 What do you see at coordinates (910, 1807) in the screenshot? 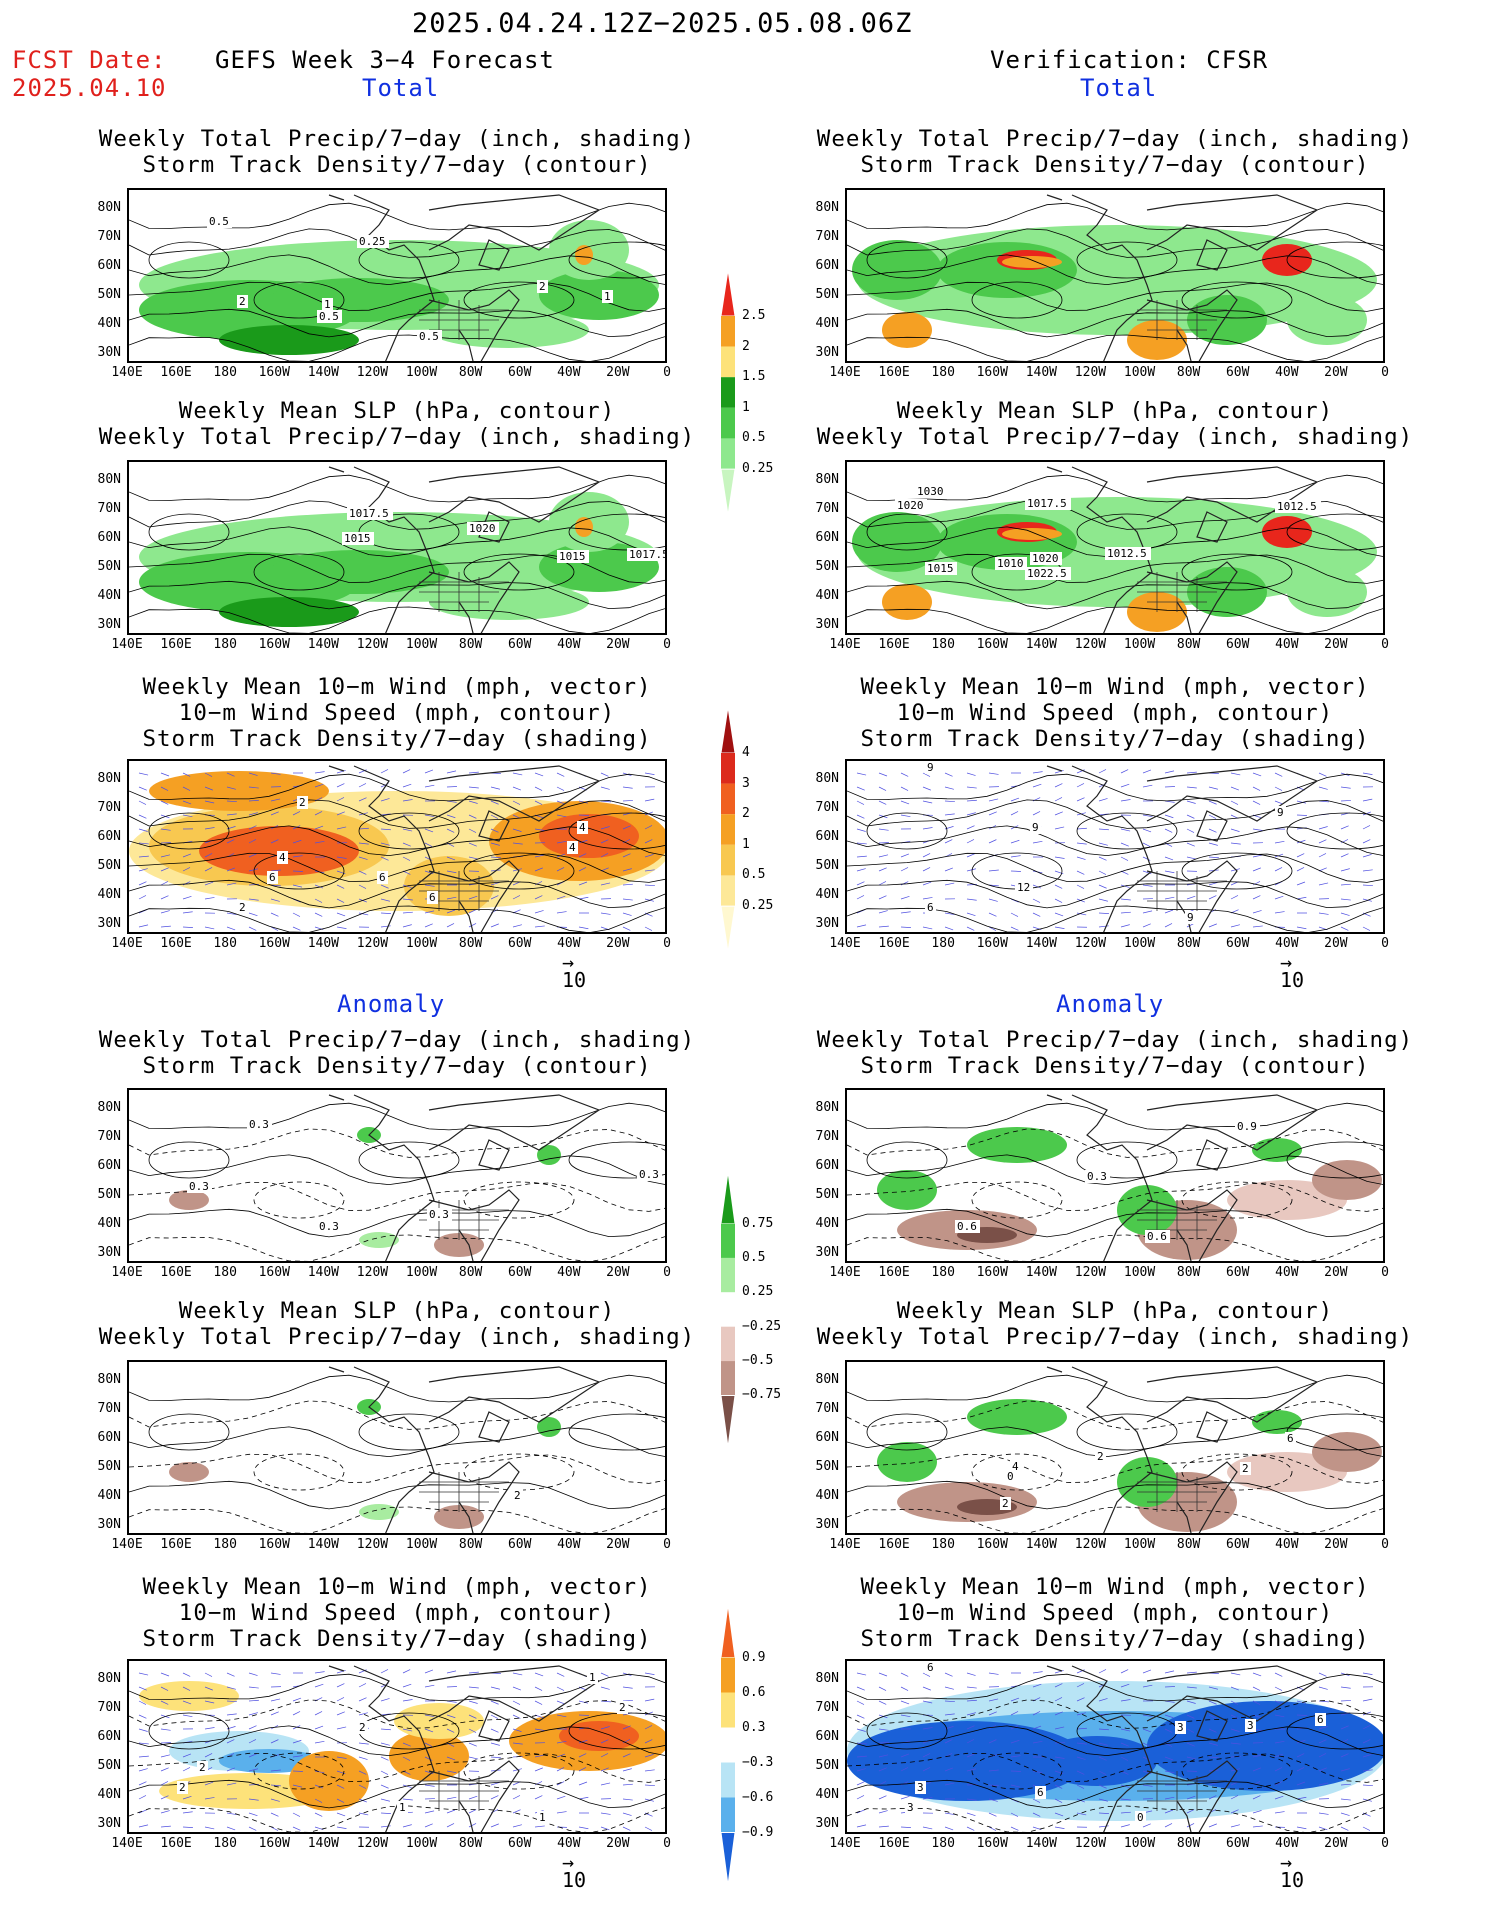
I see `contour-label: 3` at bounding box center [910, 1807].